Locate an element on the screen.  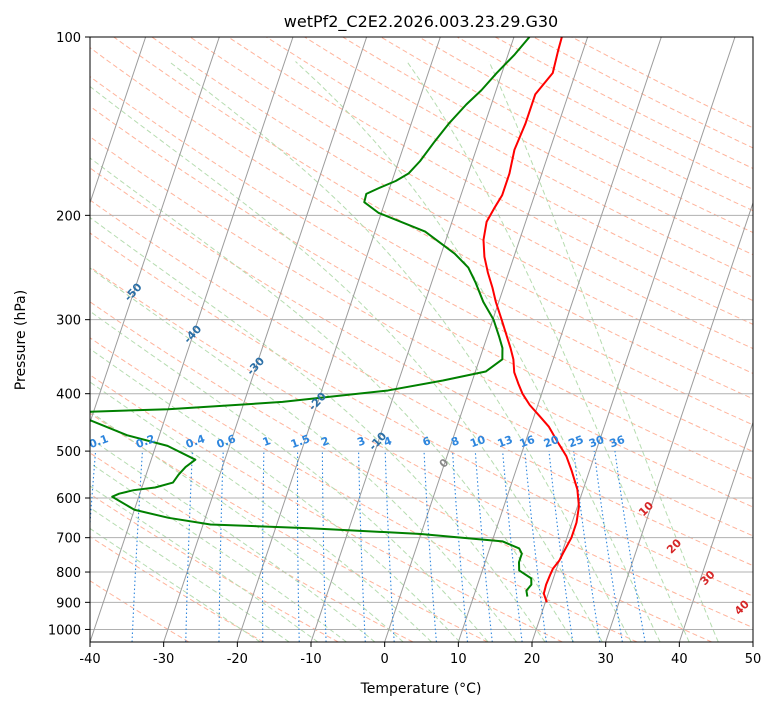
mixing-ratio-label: 6 is located at coordinates (427, 441).